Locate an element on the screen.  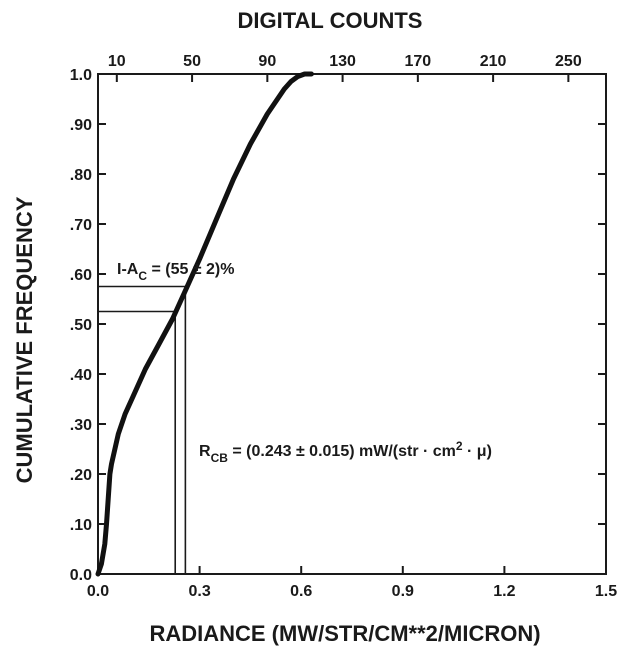
top-tick-label: 250 is located at coordinates (568, 61).